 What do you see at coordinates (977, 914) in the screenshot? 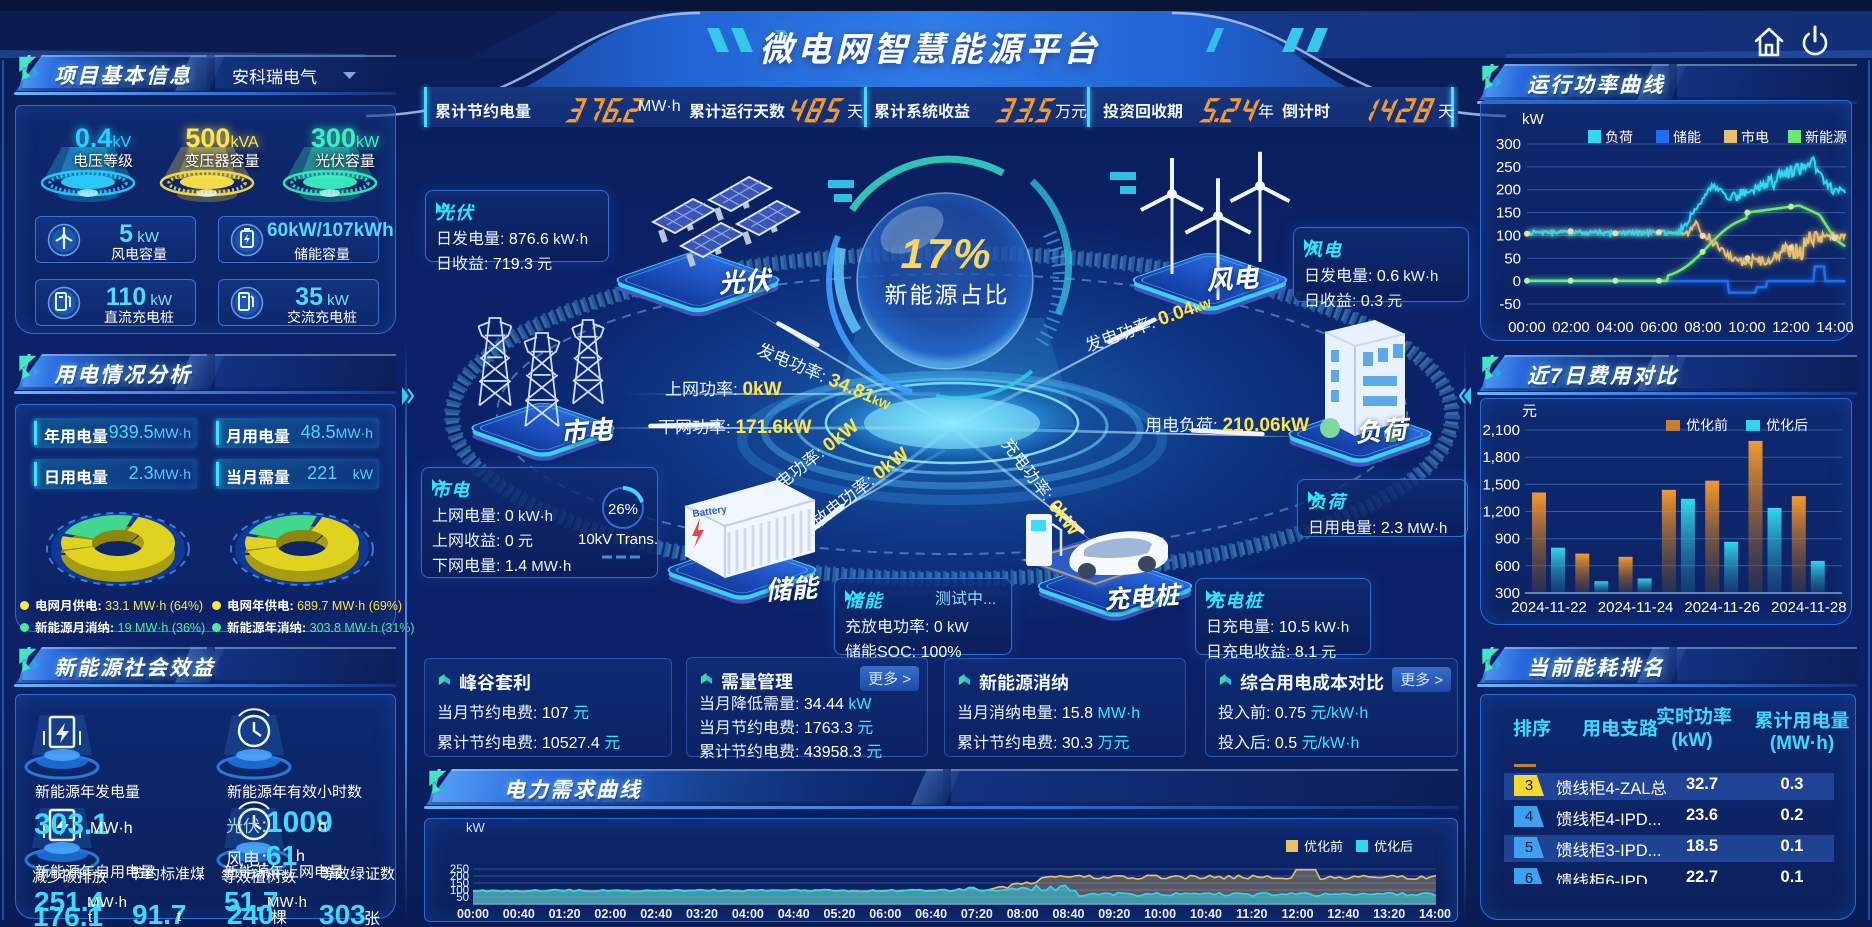
I see `svg-text: 07:20` at bounding box center [977, 914].